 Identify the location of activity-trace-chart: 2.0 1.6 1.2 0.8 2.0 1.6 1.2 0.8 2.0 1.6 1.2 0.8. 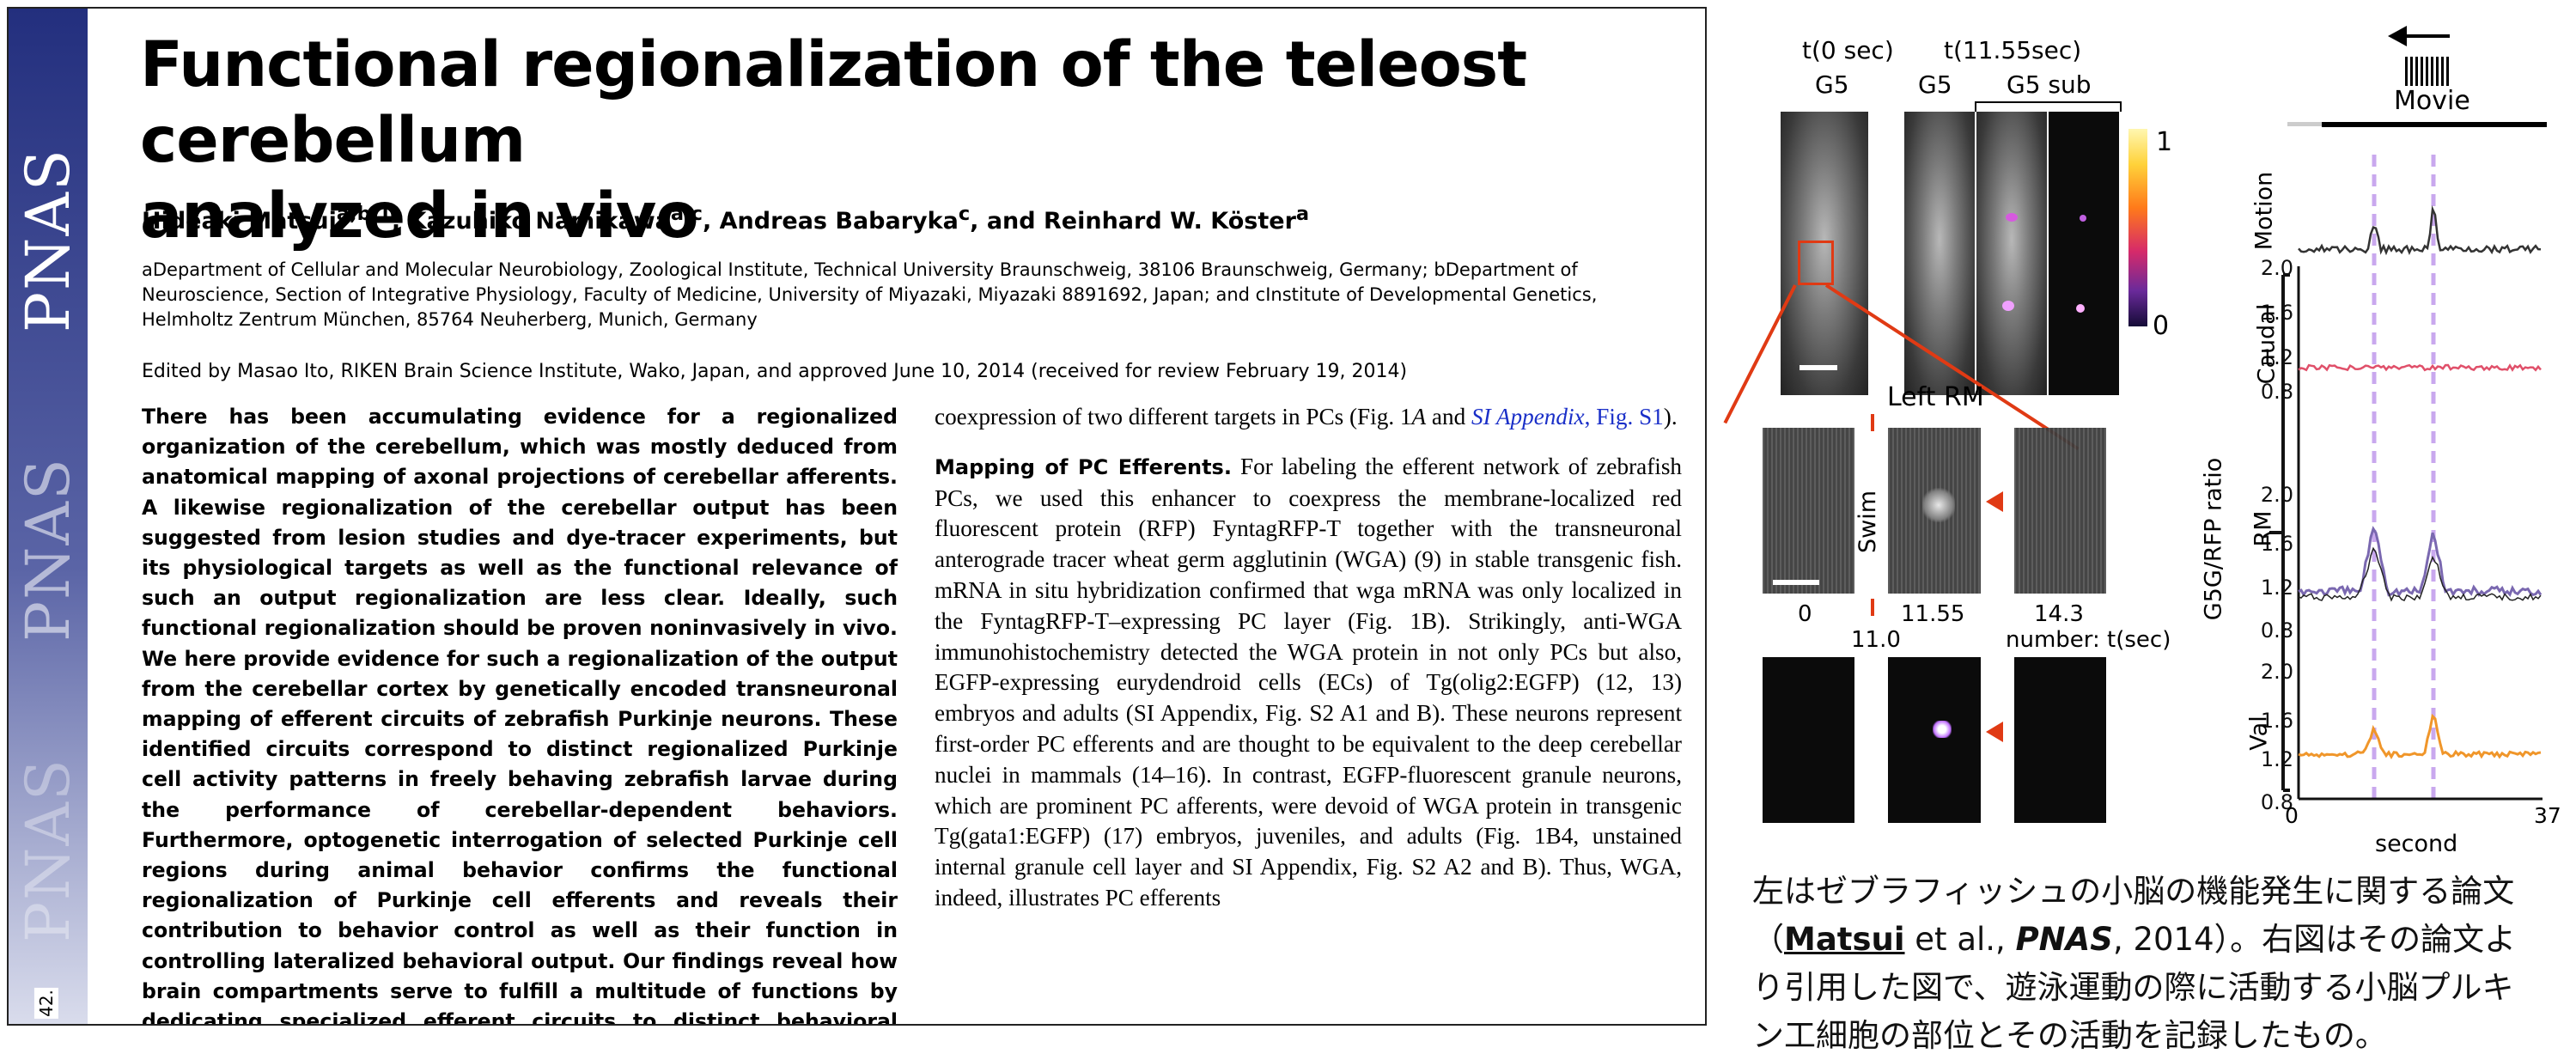
(2402, 485).